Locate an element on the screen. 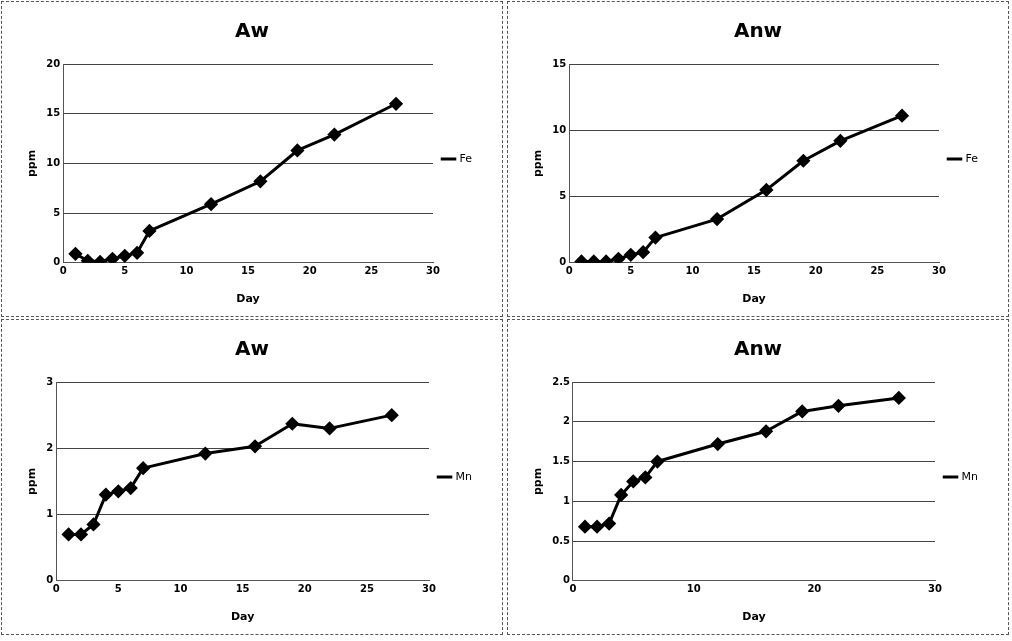  y-tick-label: 20 is located at coordinates (53, 63).